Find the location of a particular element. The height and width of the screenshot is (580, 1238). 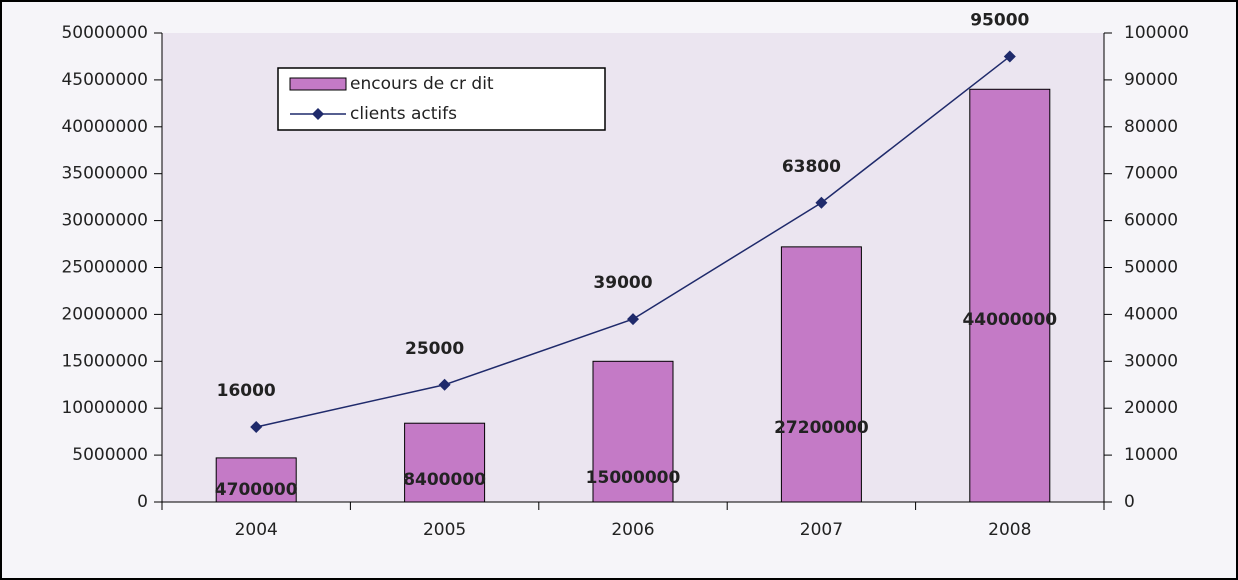

y-tick-label: 40000000 is located at coordinates (104, 127).